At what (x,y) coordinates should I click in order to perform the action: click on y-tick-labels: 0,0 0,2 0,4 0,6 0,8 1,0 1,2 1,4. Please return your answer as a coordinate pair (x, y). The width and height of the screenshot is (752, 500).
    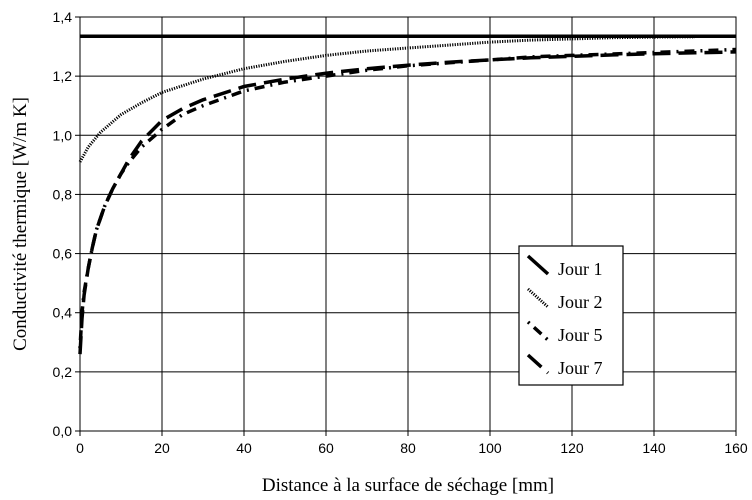
    Looking at the image, I should click on (63, 224).